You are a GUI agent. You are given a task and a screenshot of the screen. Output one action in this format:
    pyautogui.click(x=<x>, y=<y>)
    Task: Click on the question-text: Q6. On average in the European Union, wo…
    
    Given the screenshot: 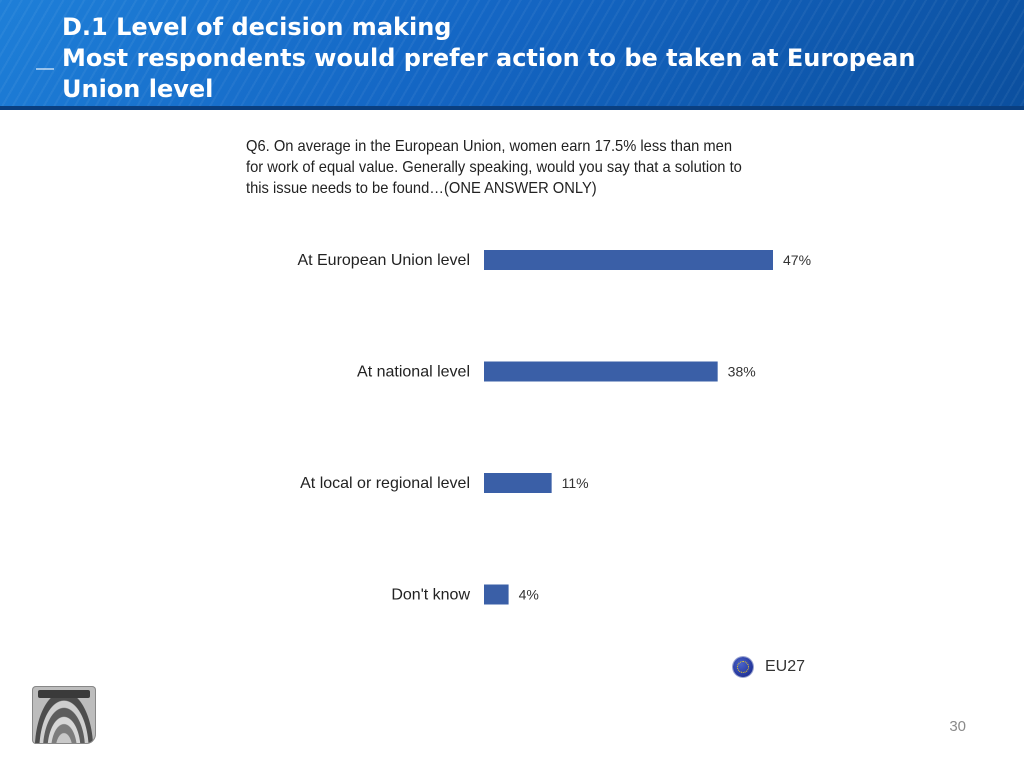 What is the action you would take?
    pyautogui.click(x=494, y=167)
    